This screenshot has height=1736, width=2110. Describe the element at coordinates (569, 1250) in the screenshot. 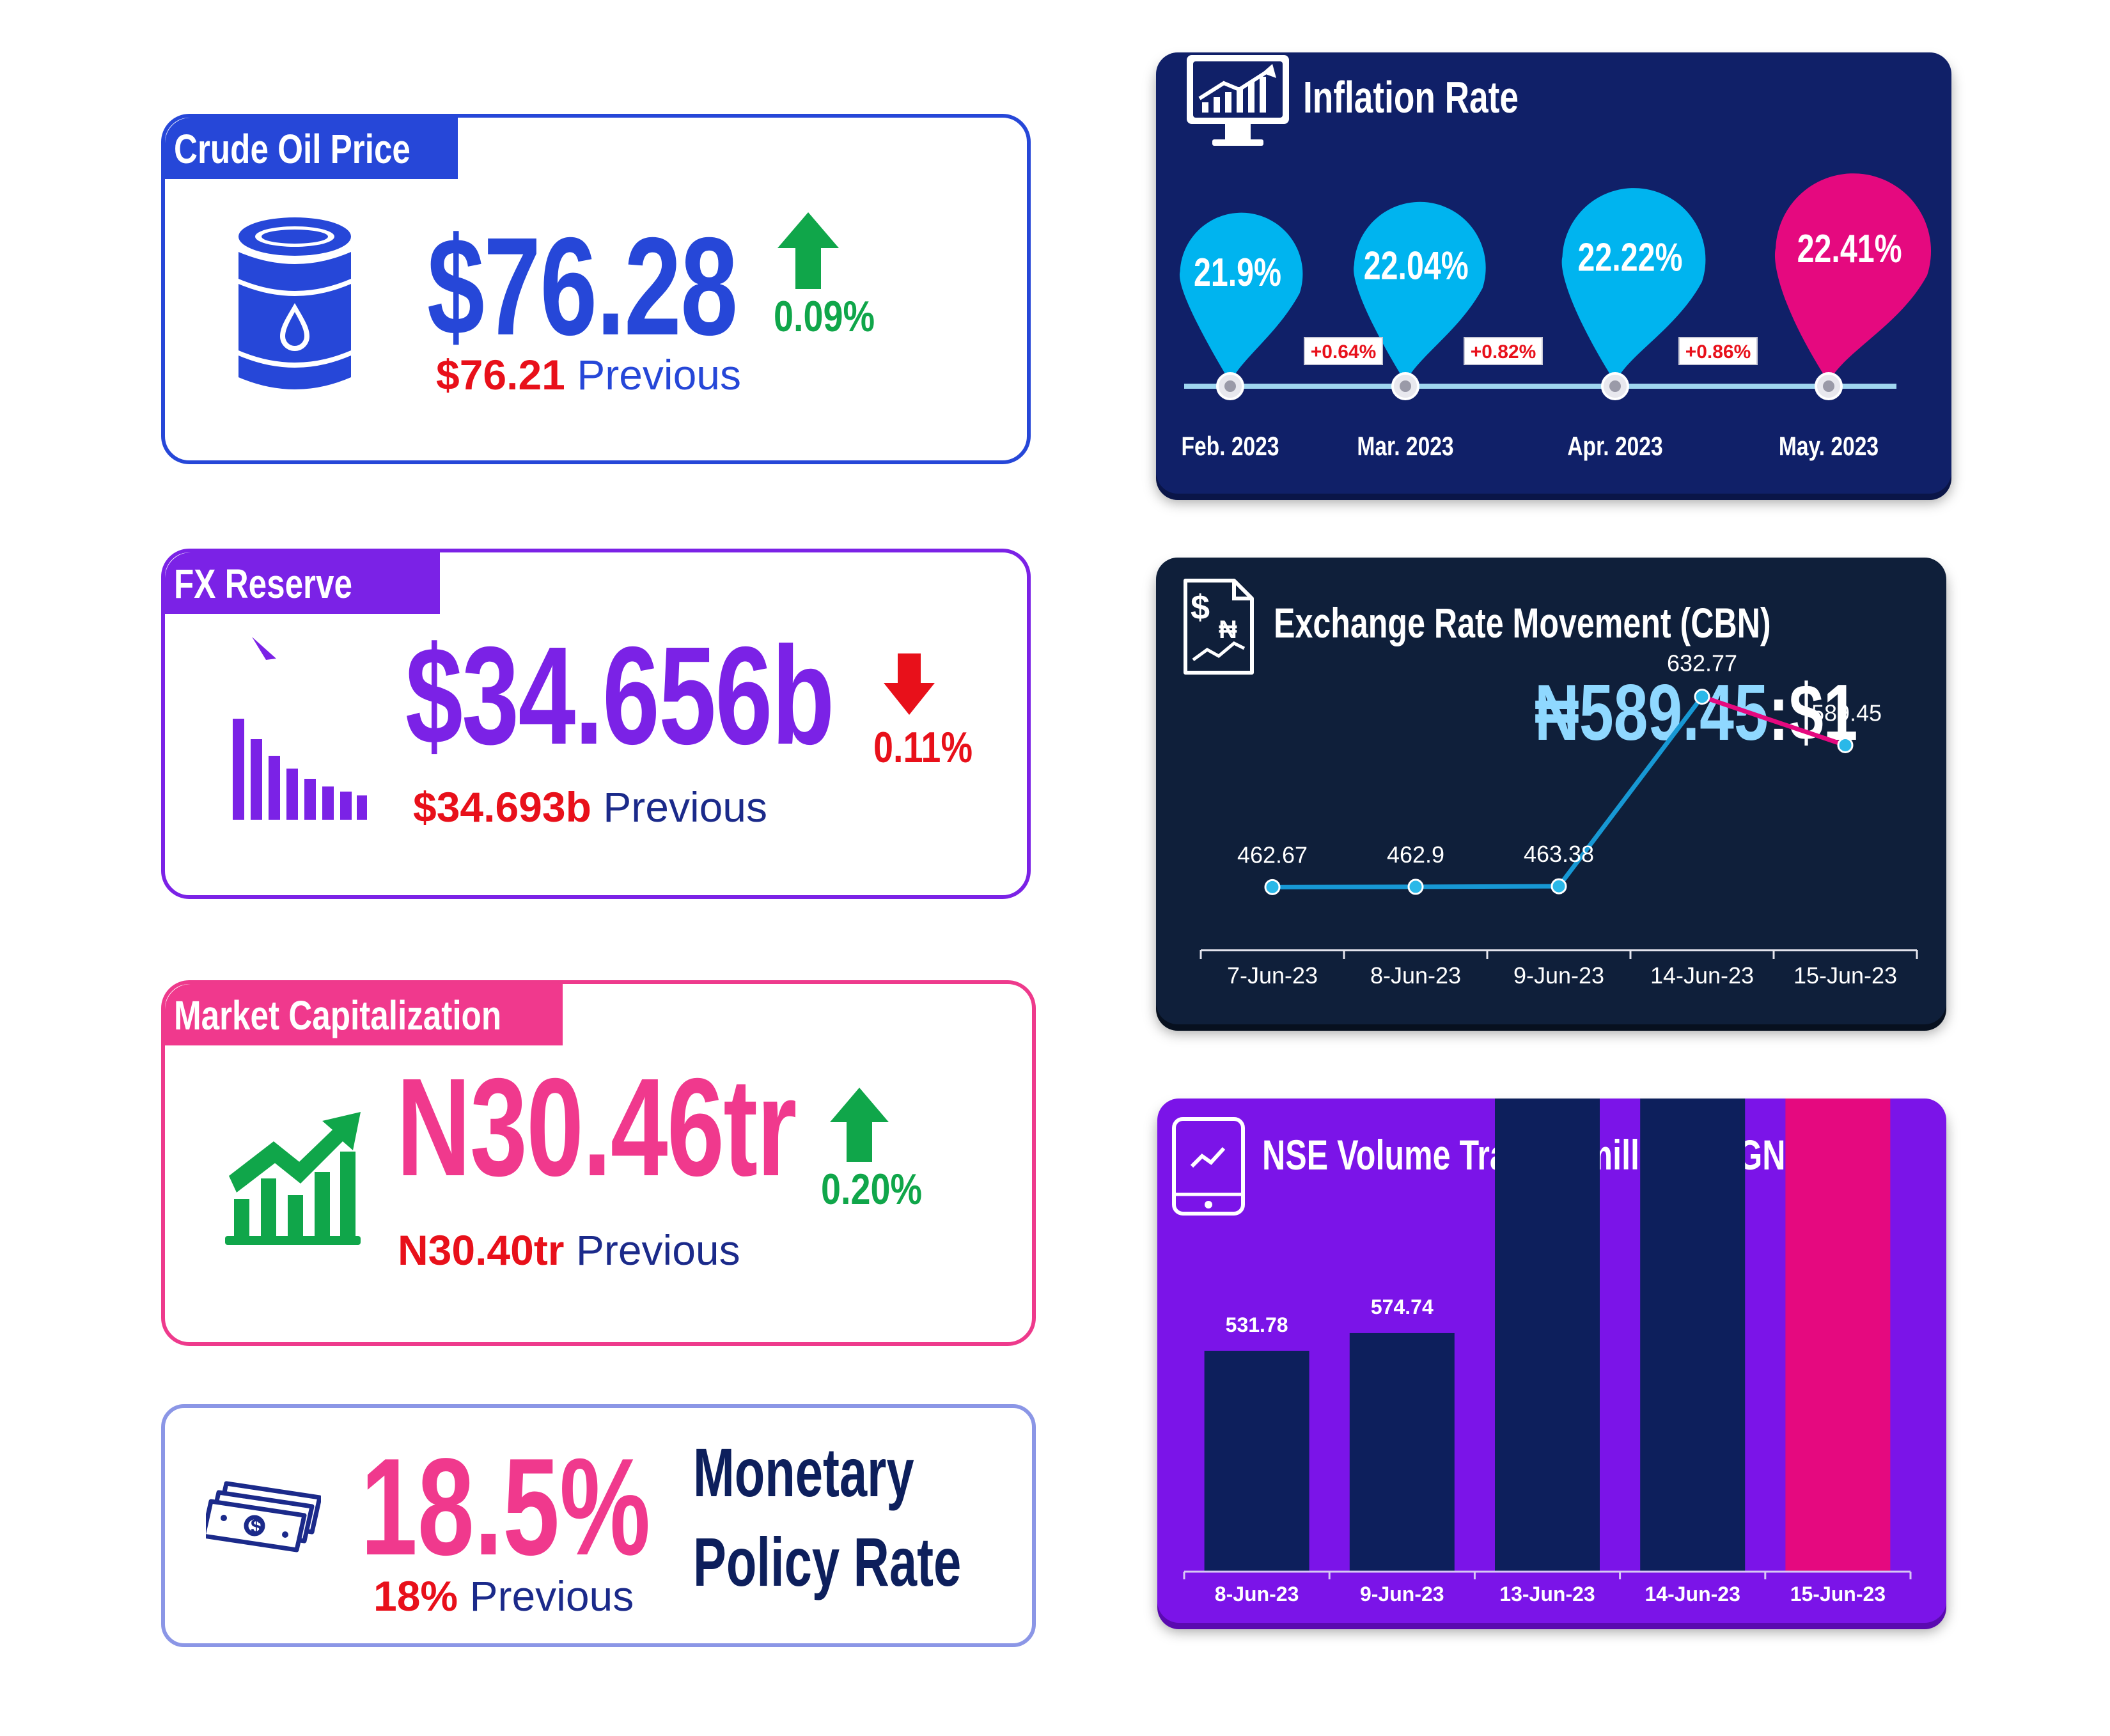

I see `market-cap-previous: N30.40tr Previous` at that location.